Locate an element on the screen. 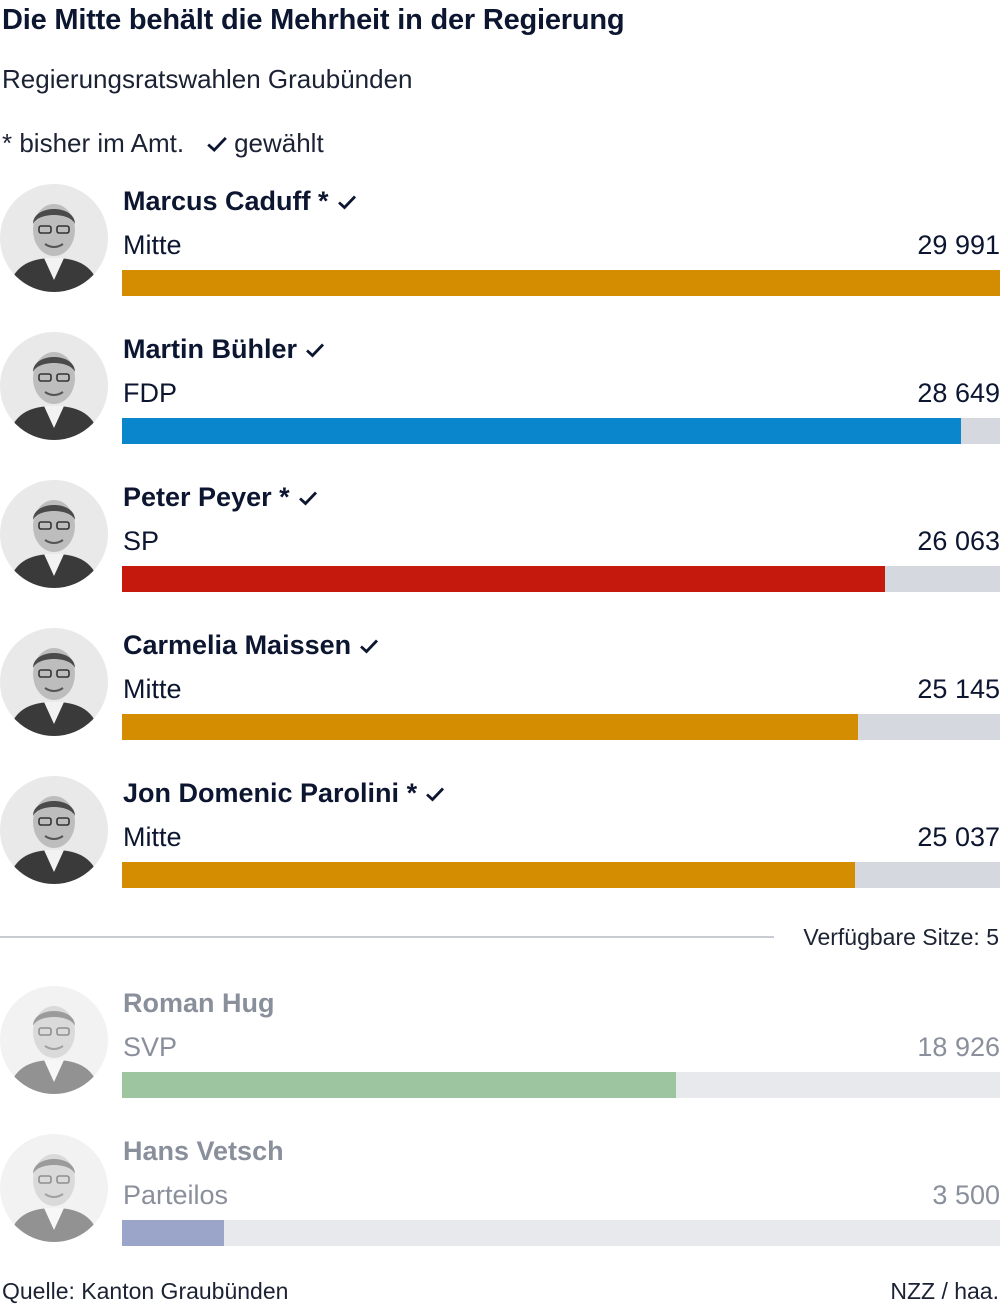 The image size is (1000, 1310). candidate-name: Hans Vetsch is located at coordinates (203, 1151).